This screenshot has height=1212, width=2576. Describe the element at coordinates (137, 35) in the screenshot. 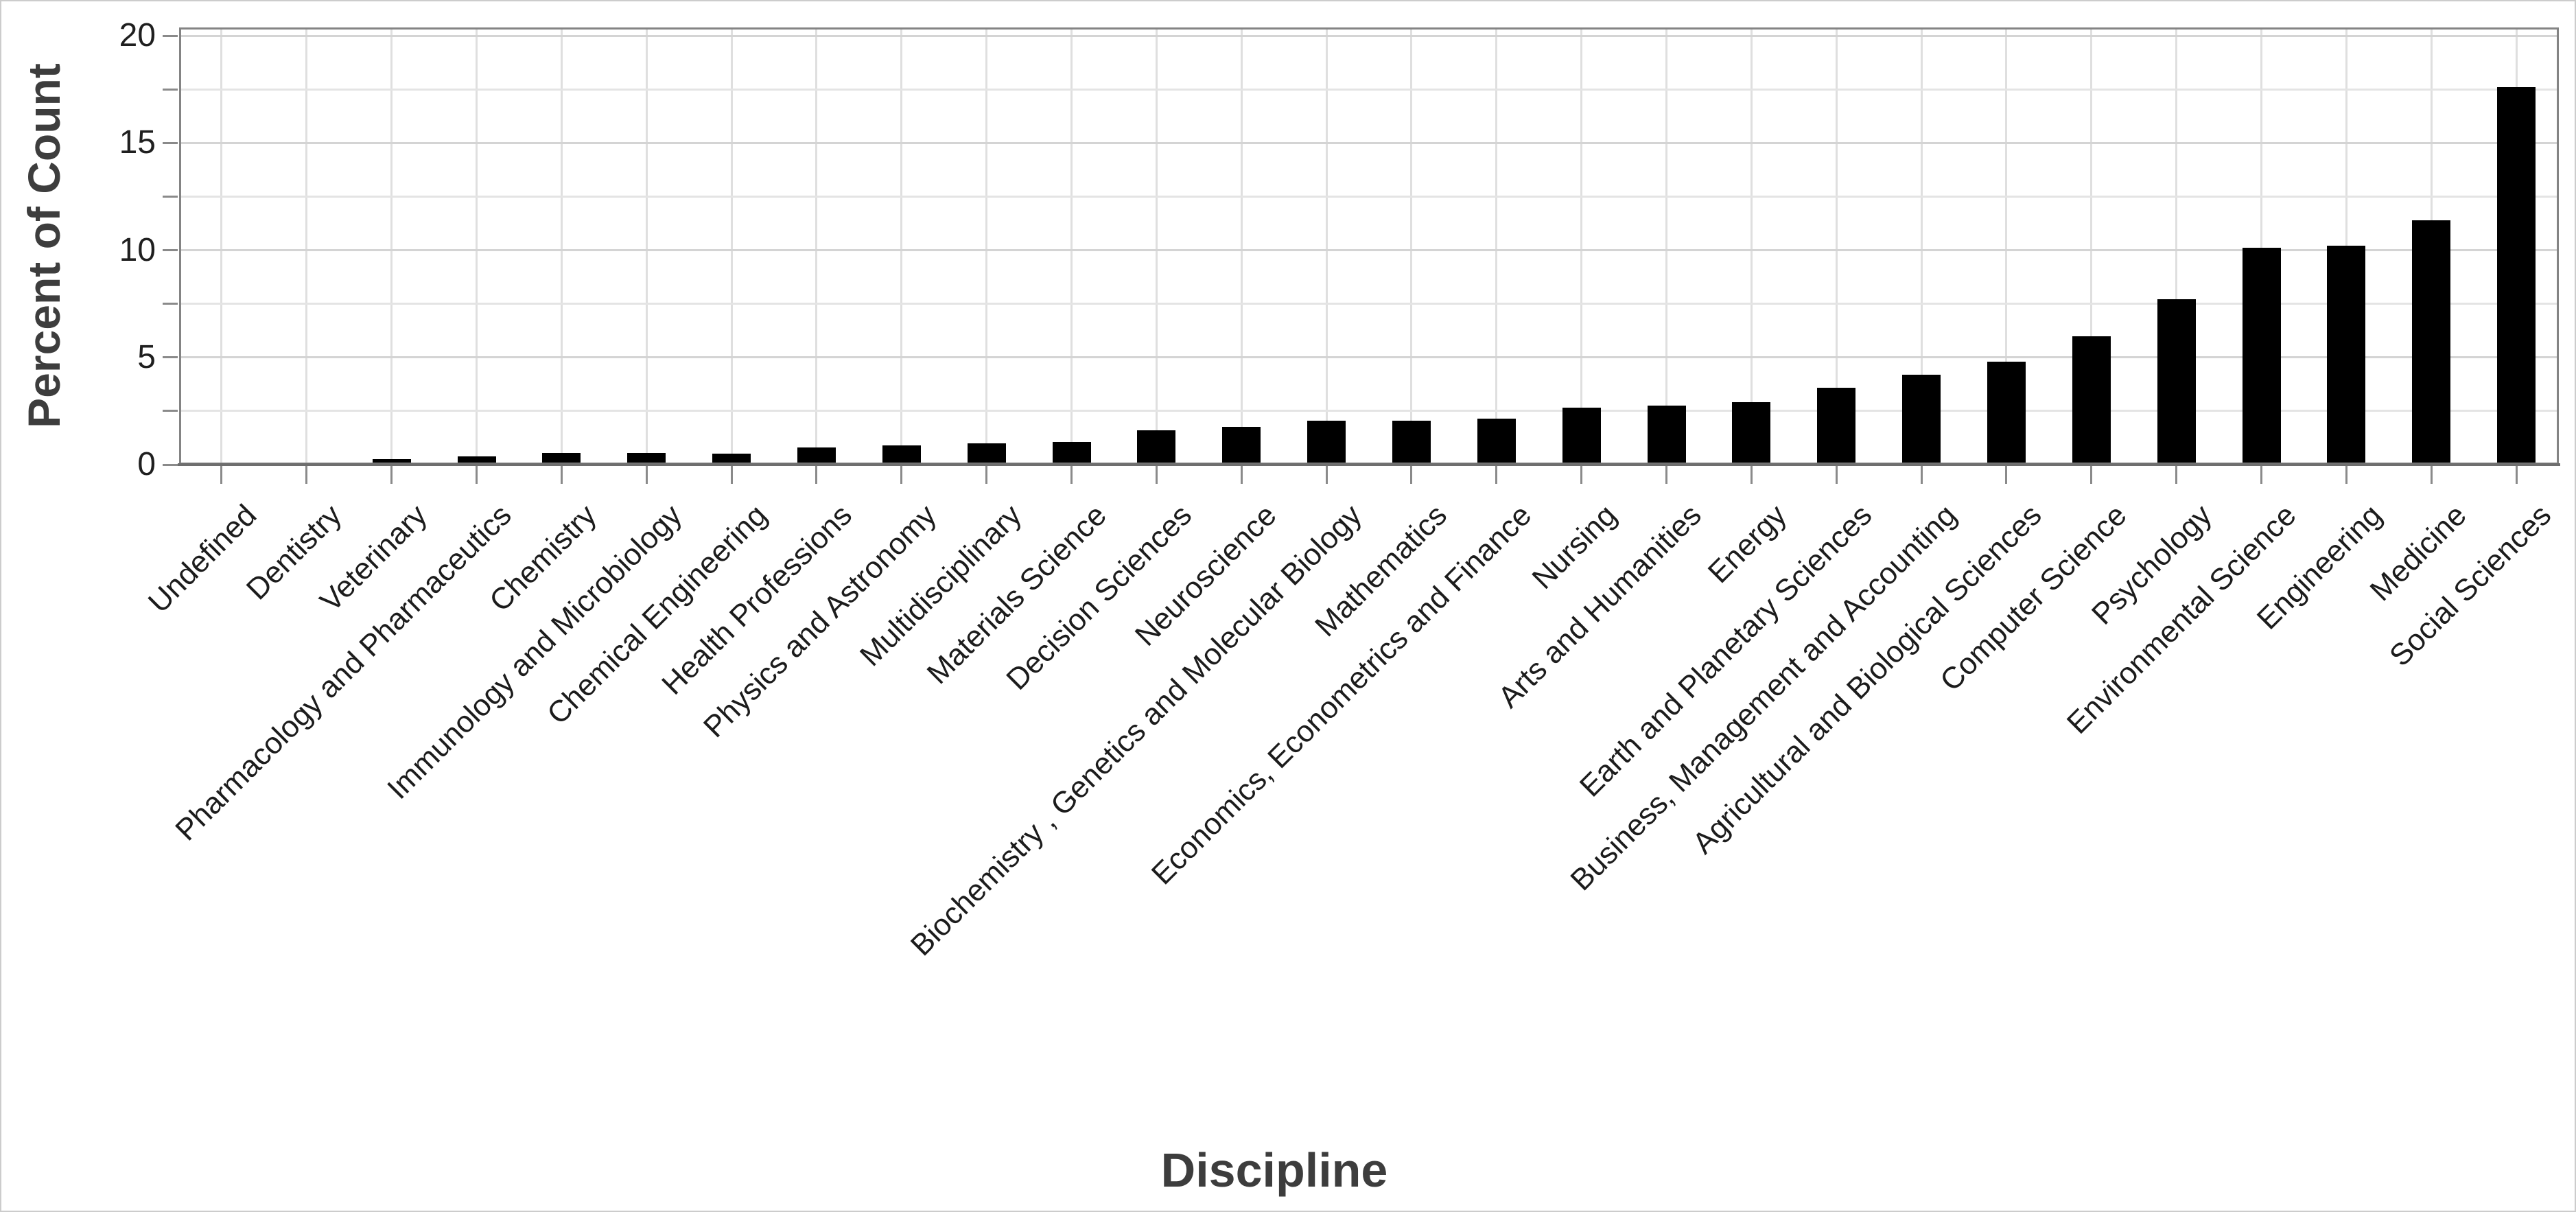

I see `y-tick-label: 20` at that location.